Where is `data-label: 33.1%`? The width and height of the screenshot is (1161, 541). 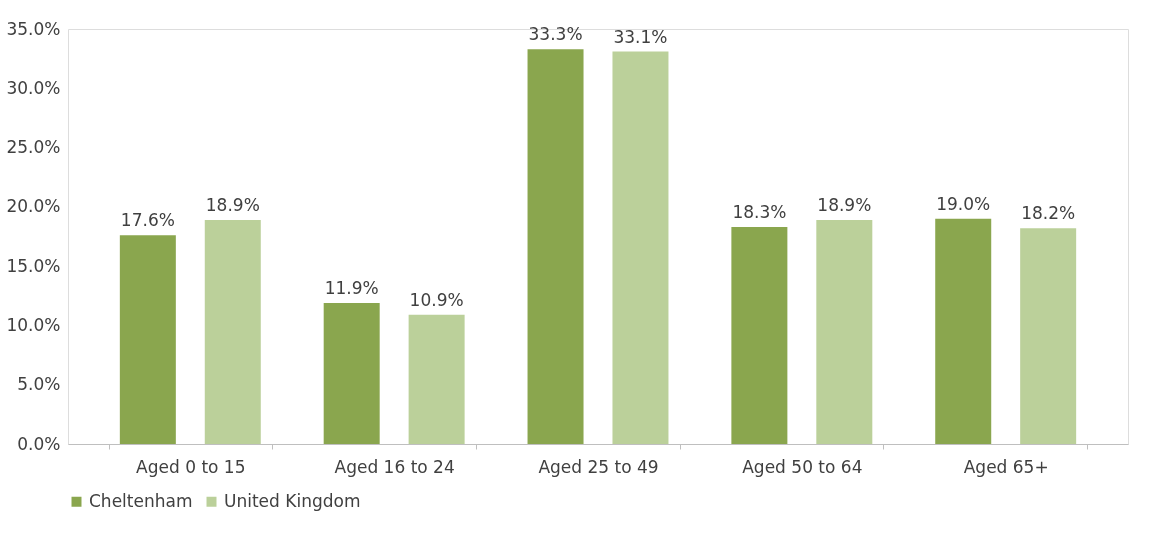 data-label: 33.1% is located at coordinates (640, 36).